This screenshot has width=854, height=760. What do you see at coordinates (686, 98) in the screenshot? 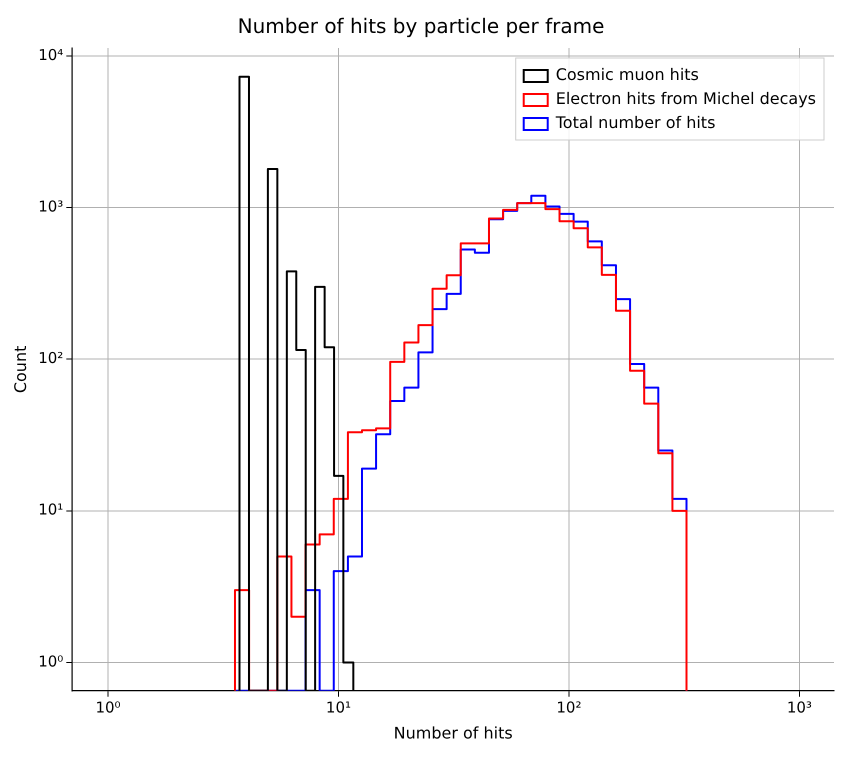
I see `legend-label: Electron hits from Michel decays` at bounding box center [686, 98].